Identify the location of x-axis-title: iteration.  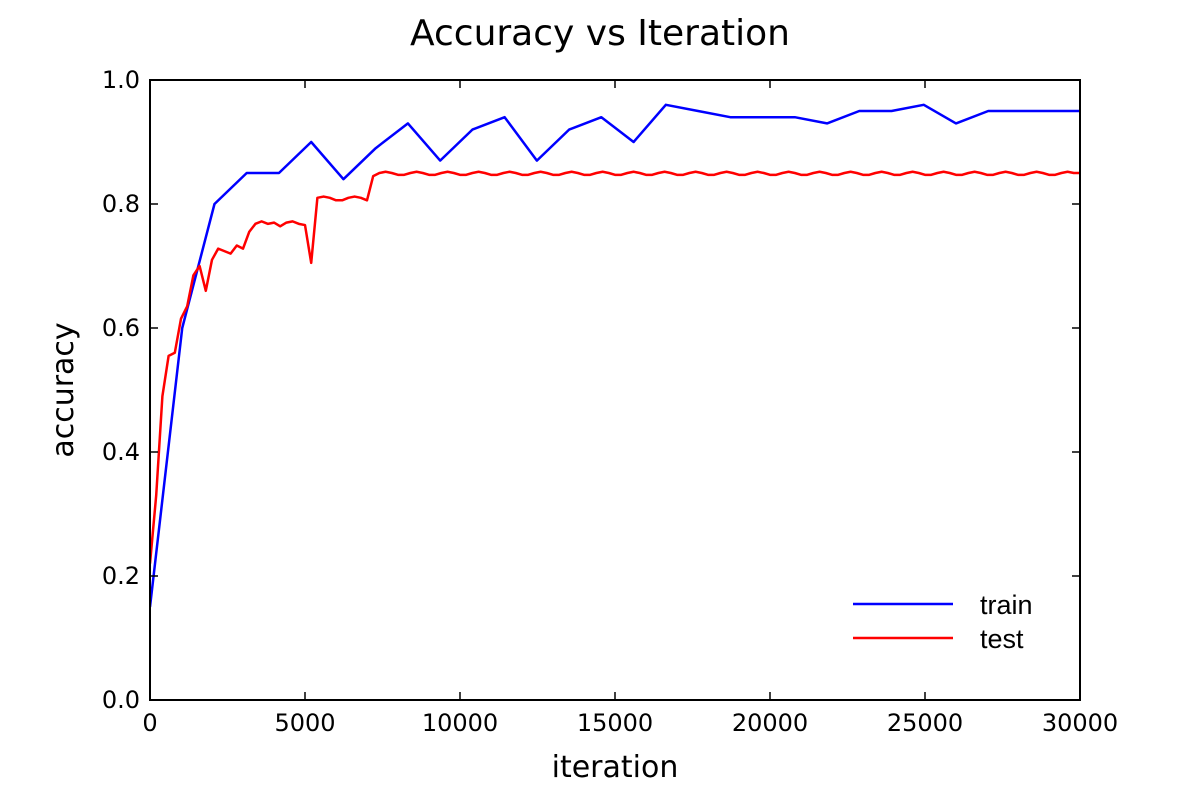
(615, 767).